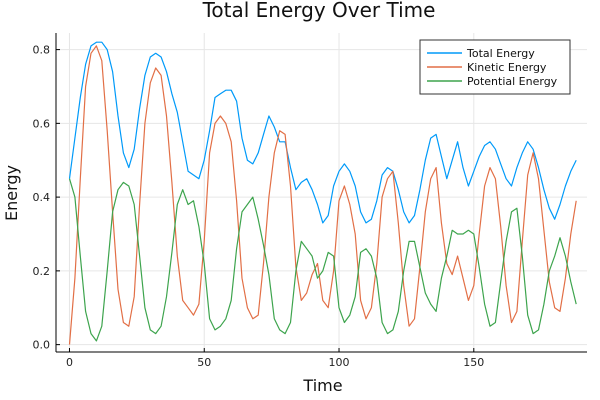  Describe the element at coordinates (512, 81) in the screenshot. I see `legend-item-potential-energy-label: Potential Energy` at that location.